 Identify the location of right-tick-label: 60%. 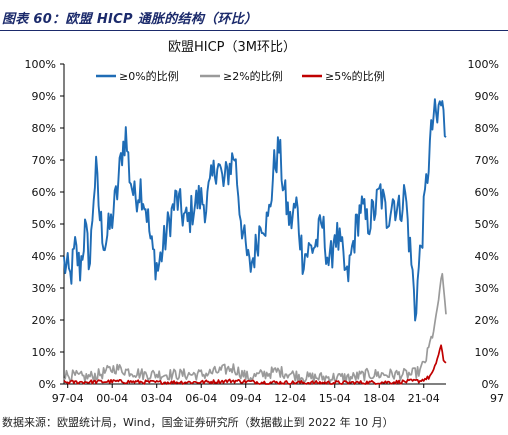
(487, 192).